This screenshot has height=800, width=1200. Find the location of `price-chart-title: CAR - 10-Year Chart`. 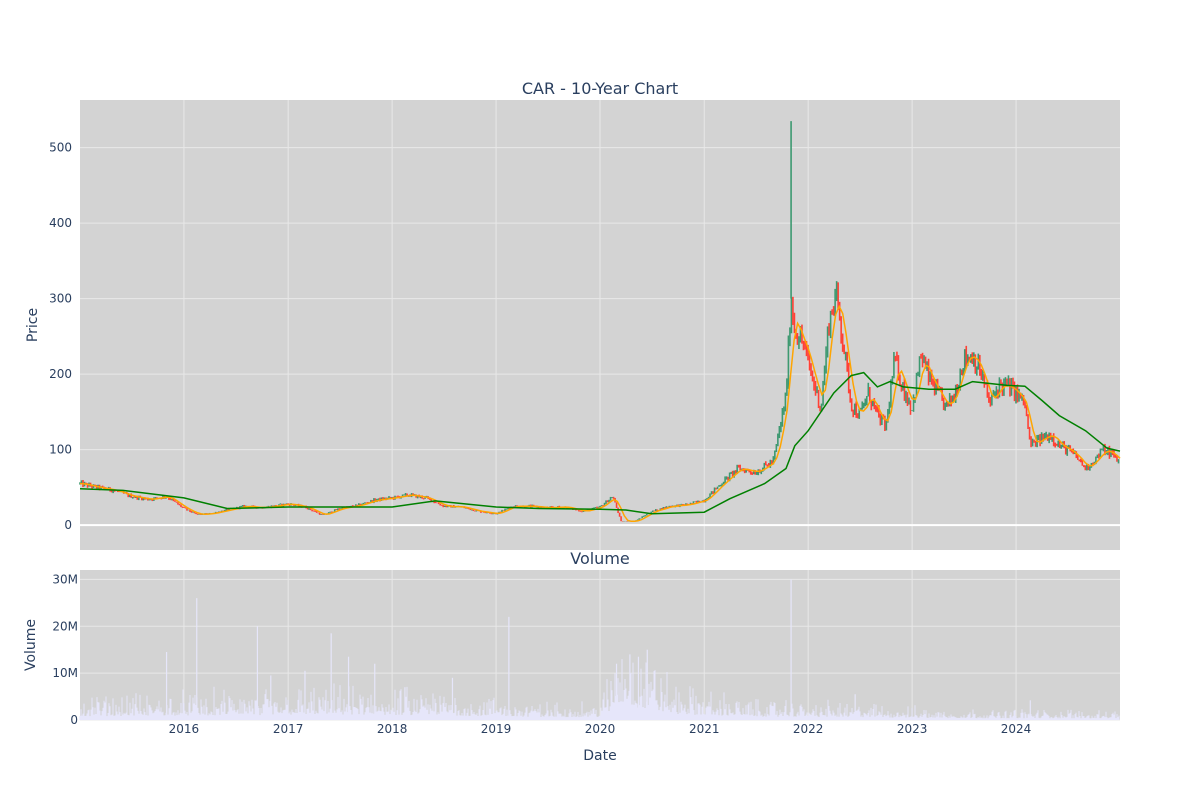

price-chart-title: CAR - 10-Year Chart is located at coordinates (600, 88).